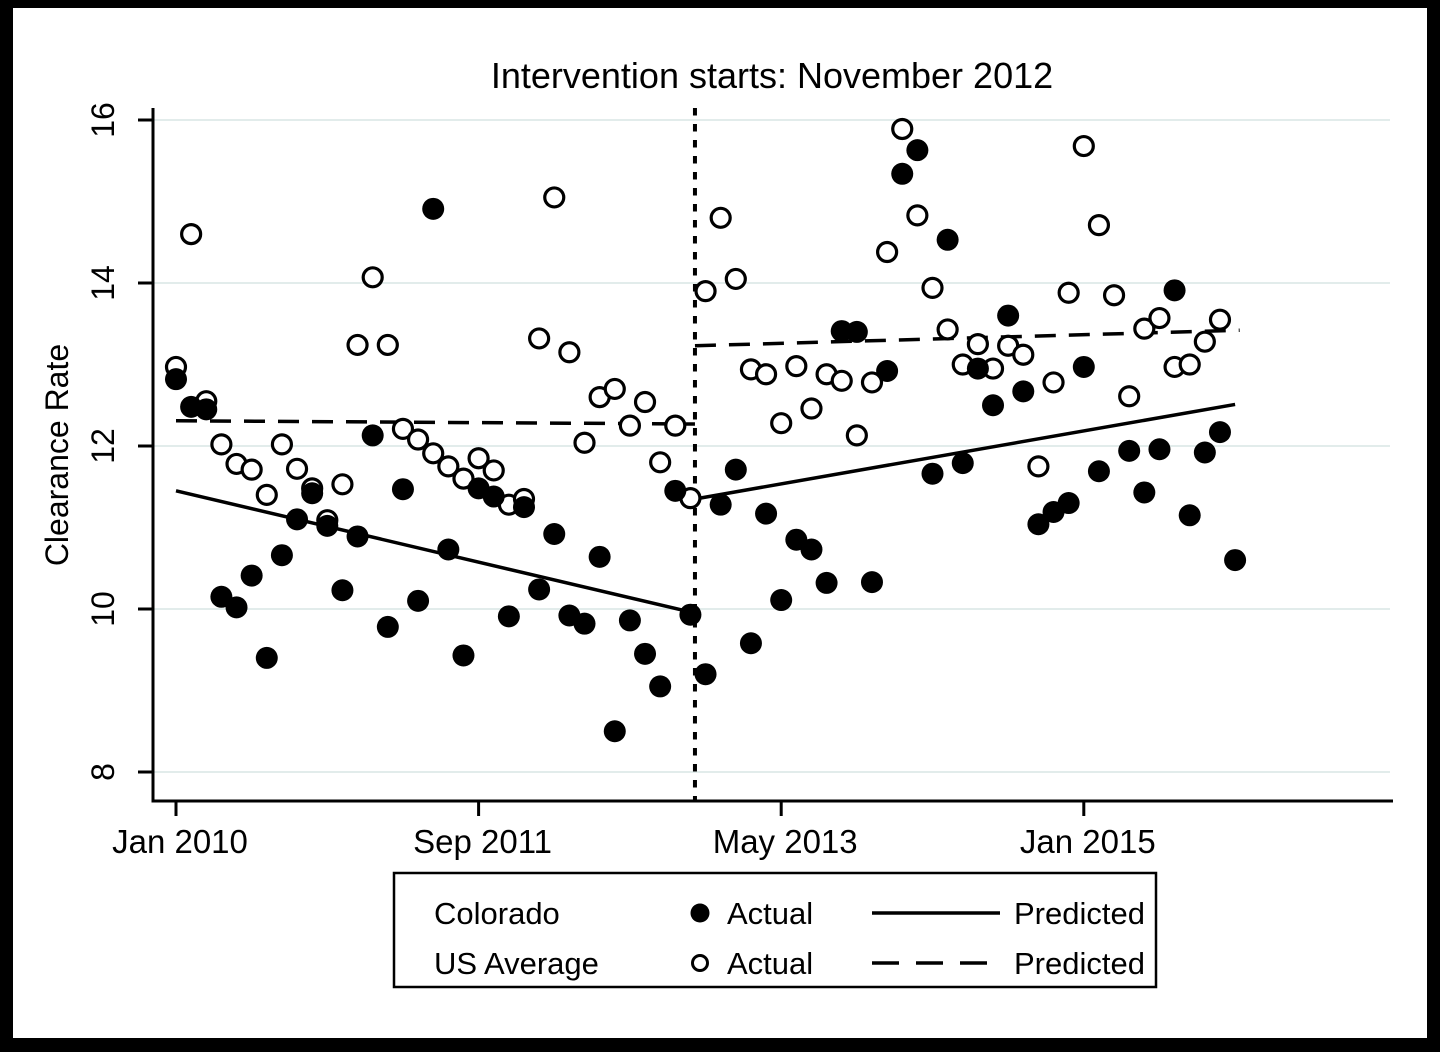 The image size is (1440, 1052). What do you see at coordinates (103, 772) in the screenshot?
I see `y-tick-label-8: 8` at bounding box center [103, 772].